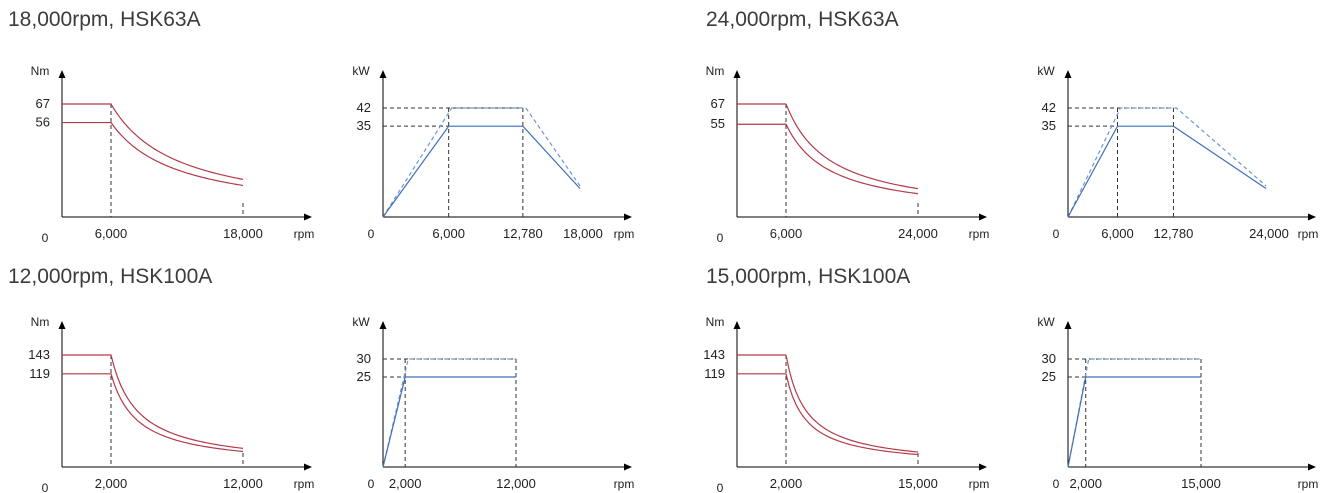  What do you see at coordinates (243, 483) in the screenshot?
I see `torque-x-tick-label: 12,000` at bounding box center [243, 483].